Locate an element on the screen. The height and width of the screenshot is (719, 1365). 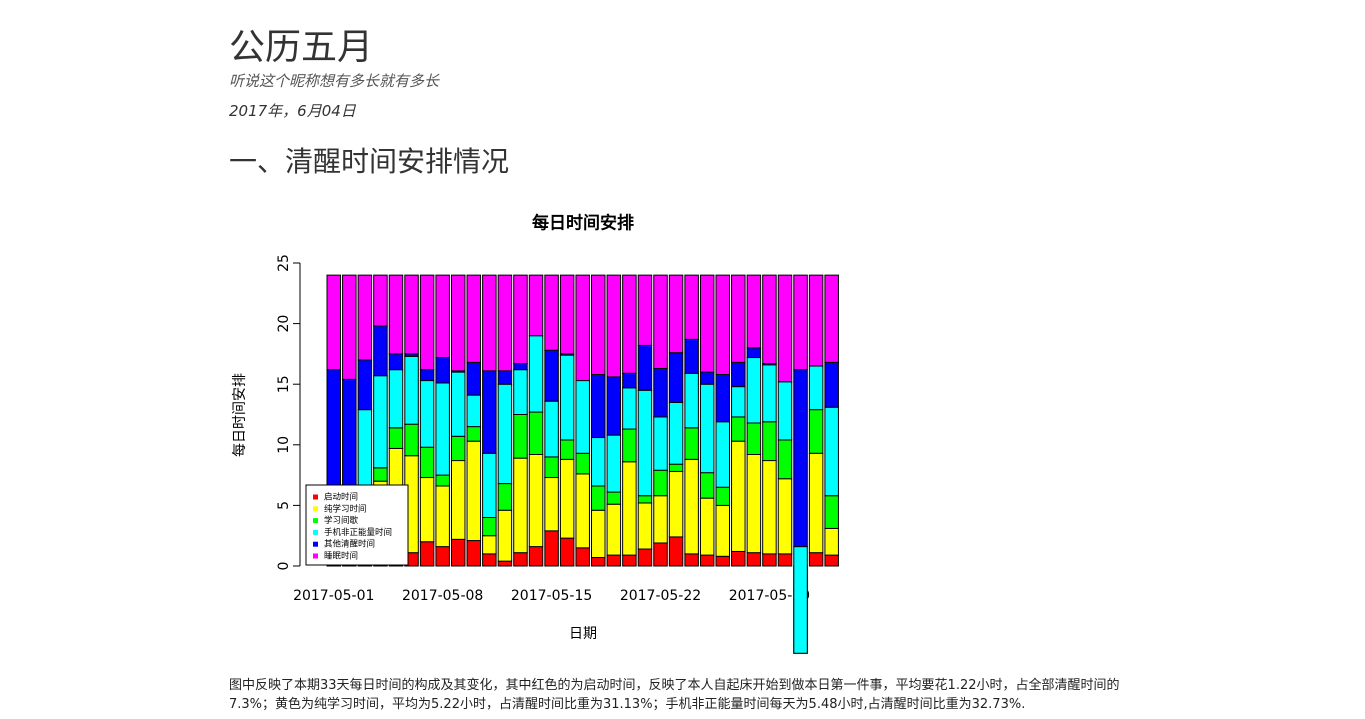
legend-label: 启动时间 is located at coordinates (341, 497).